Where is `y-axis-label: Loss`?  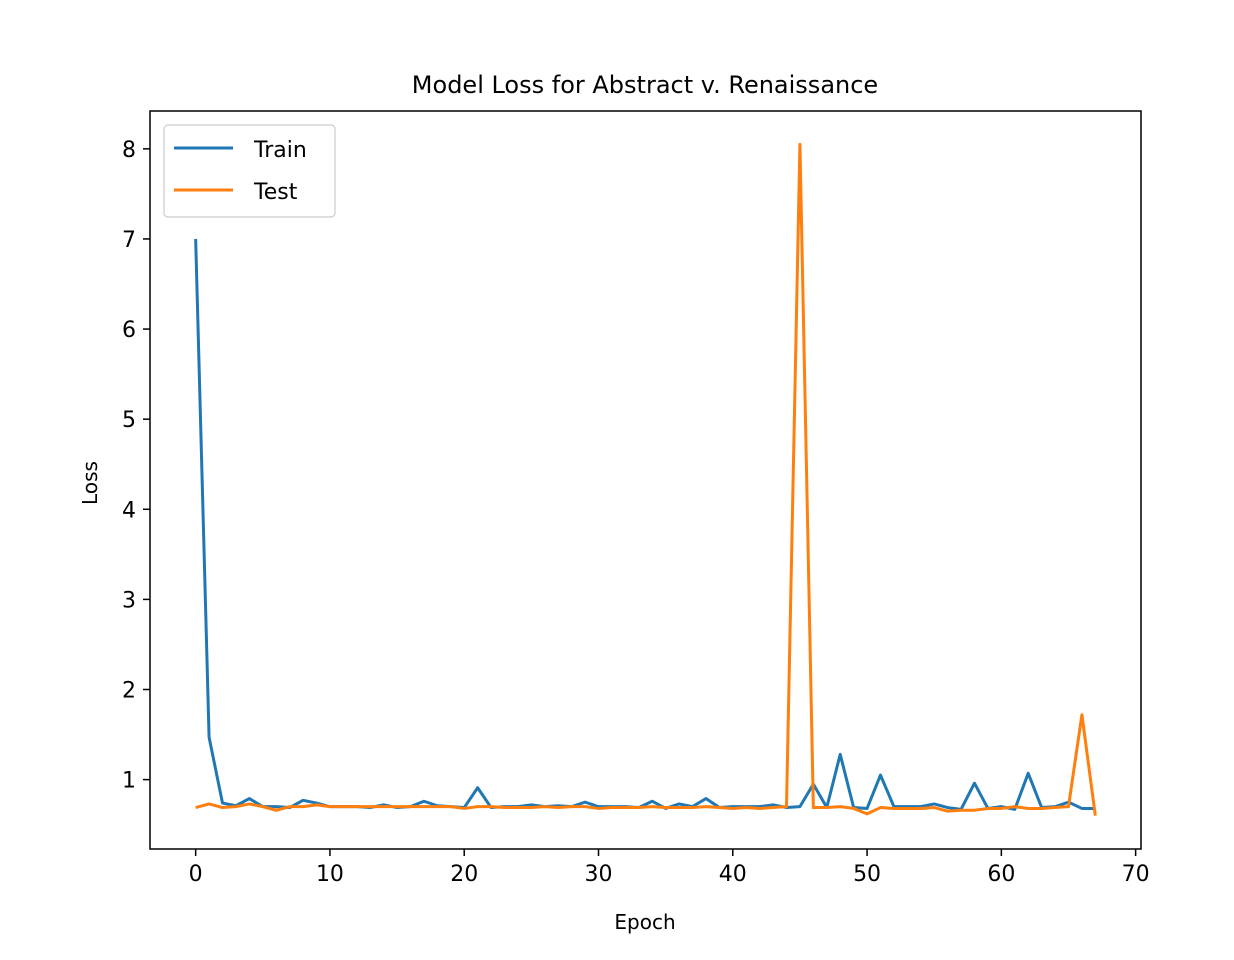
y-axis-label: Loss is located at coordinates (90, 483).